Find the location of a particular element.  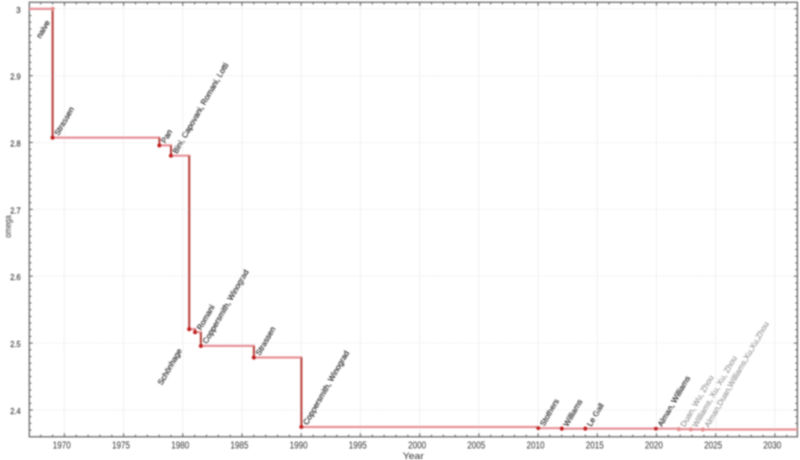

svg-text: 2025 is located at coordinates (713, 446).